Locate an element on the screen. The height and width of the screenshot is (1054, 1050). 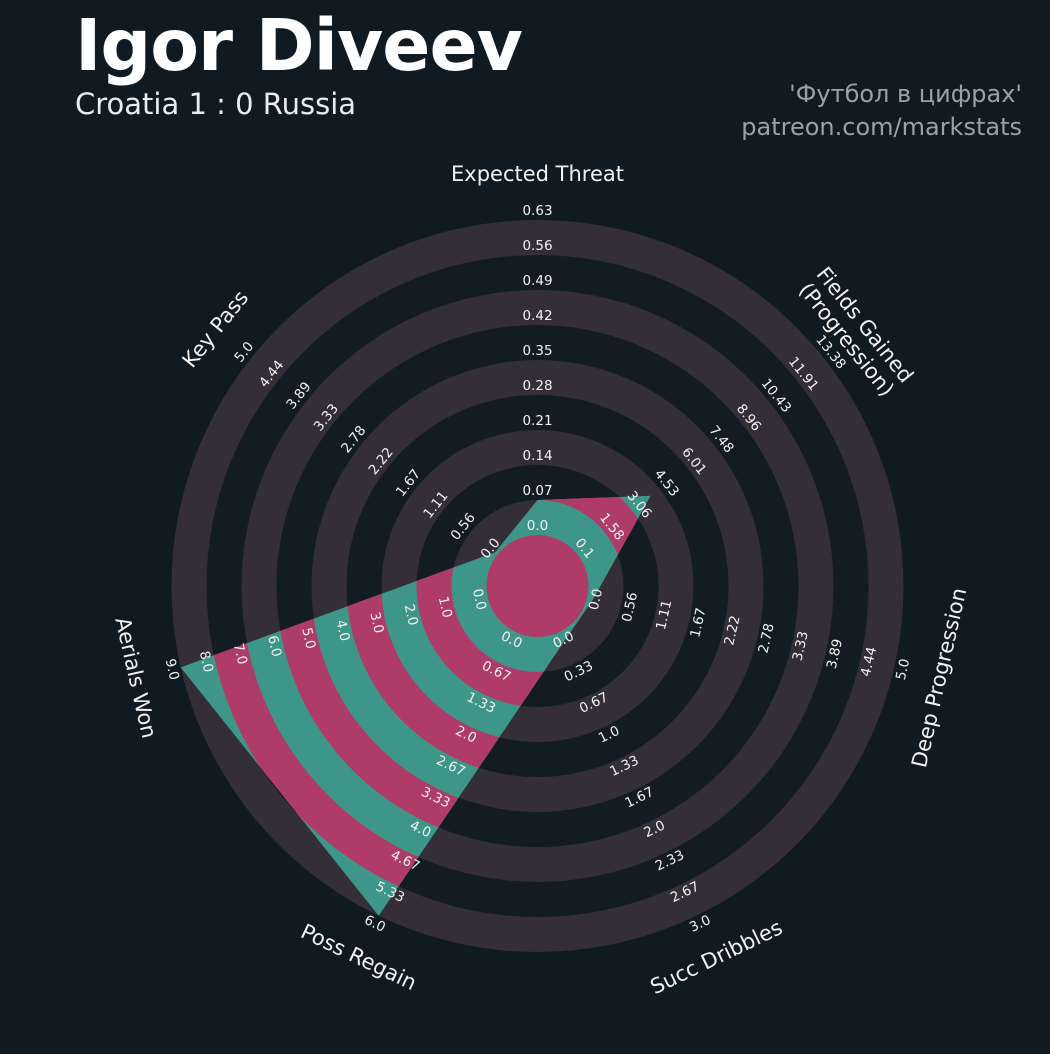
tick-label: 0.21 is located at coordinates (537, 421).